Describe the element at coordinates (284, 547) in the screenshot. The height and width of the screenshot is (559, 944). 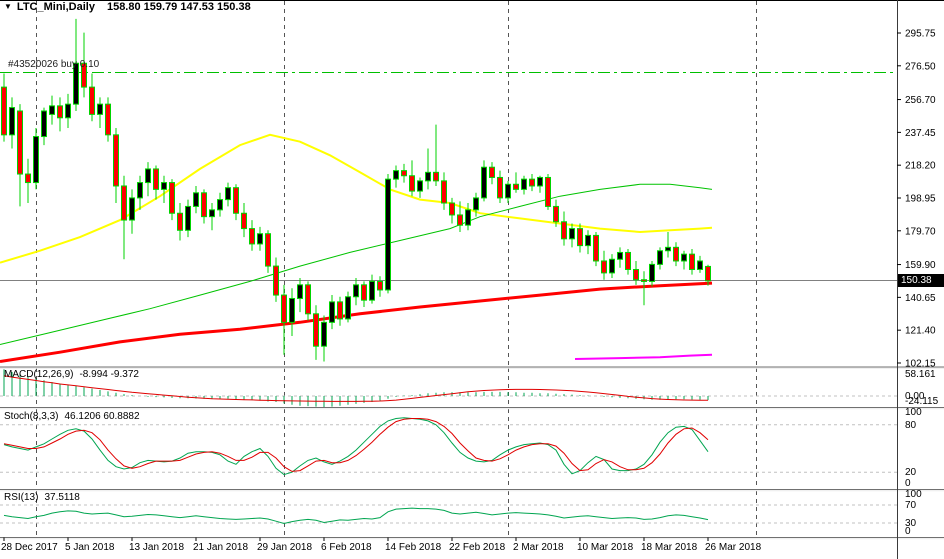
I see `date-label: 29 Jan 2018` at that location.